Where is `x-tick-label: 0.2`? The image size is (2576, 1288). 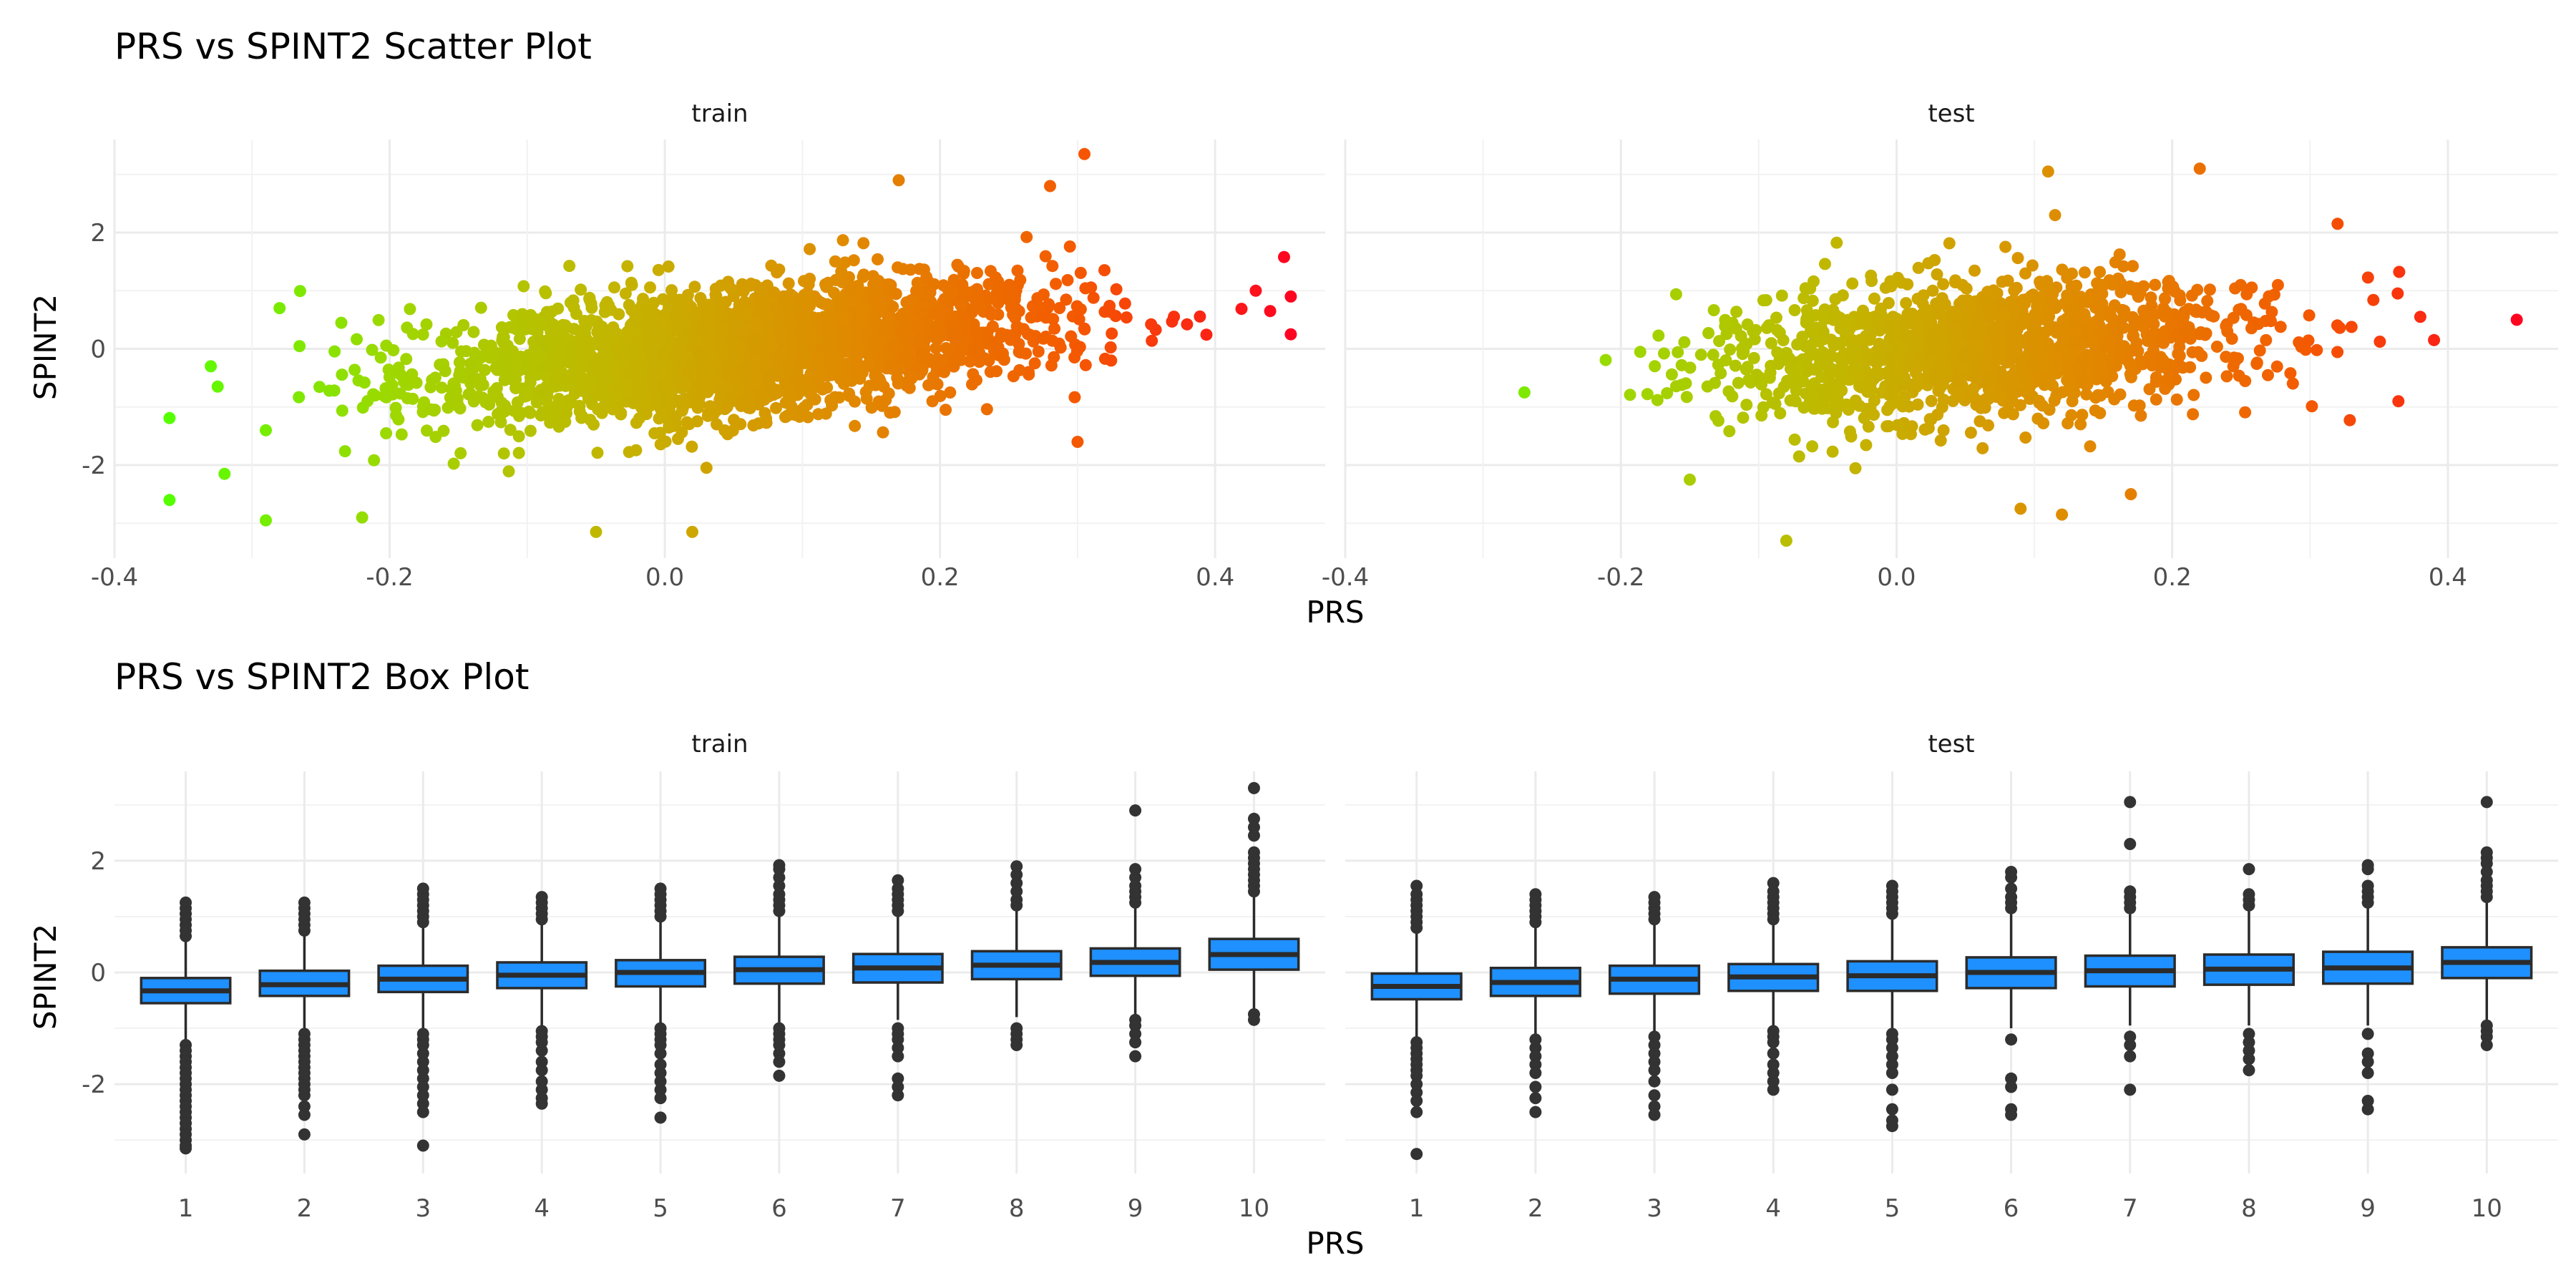 x-tick-label: 0.2 is located at coordinates (940, 577).